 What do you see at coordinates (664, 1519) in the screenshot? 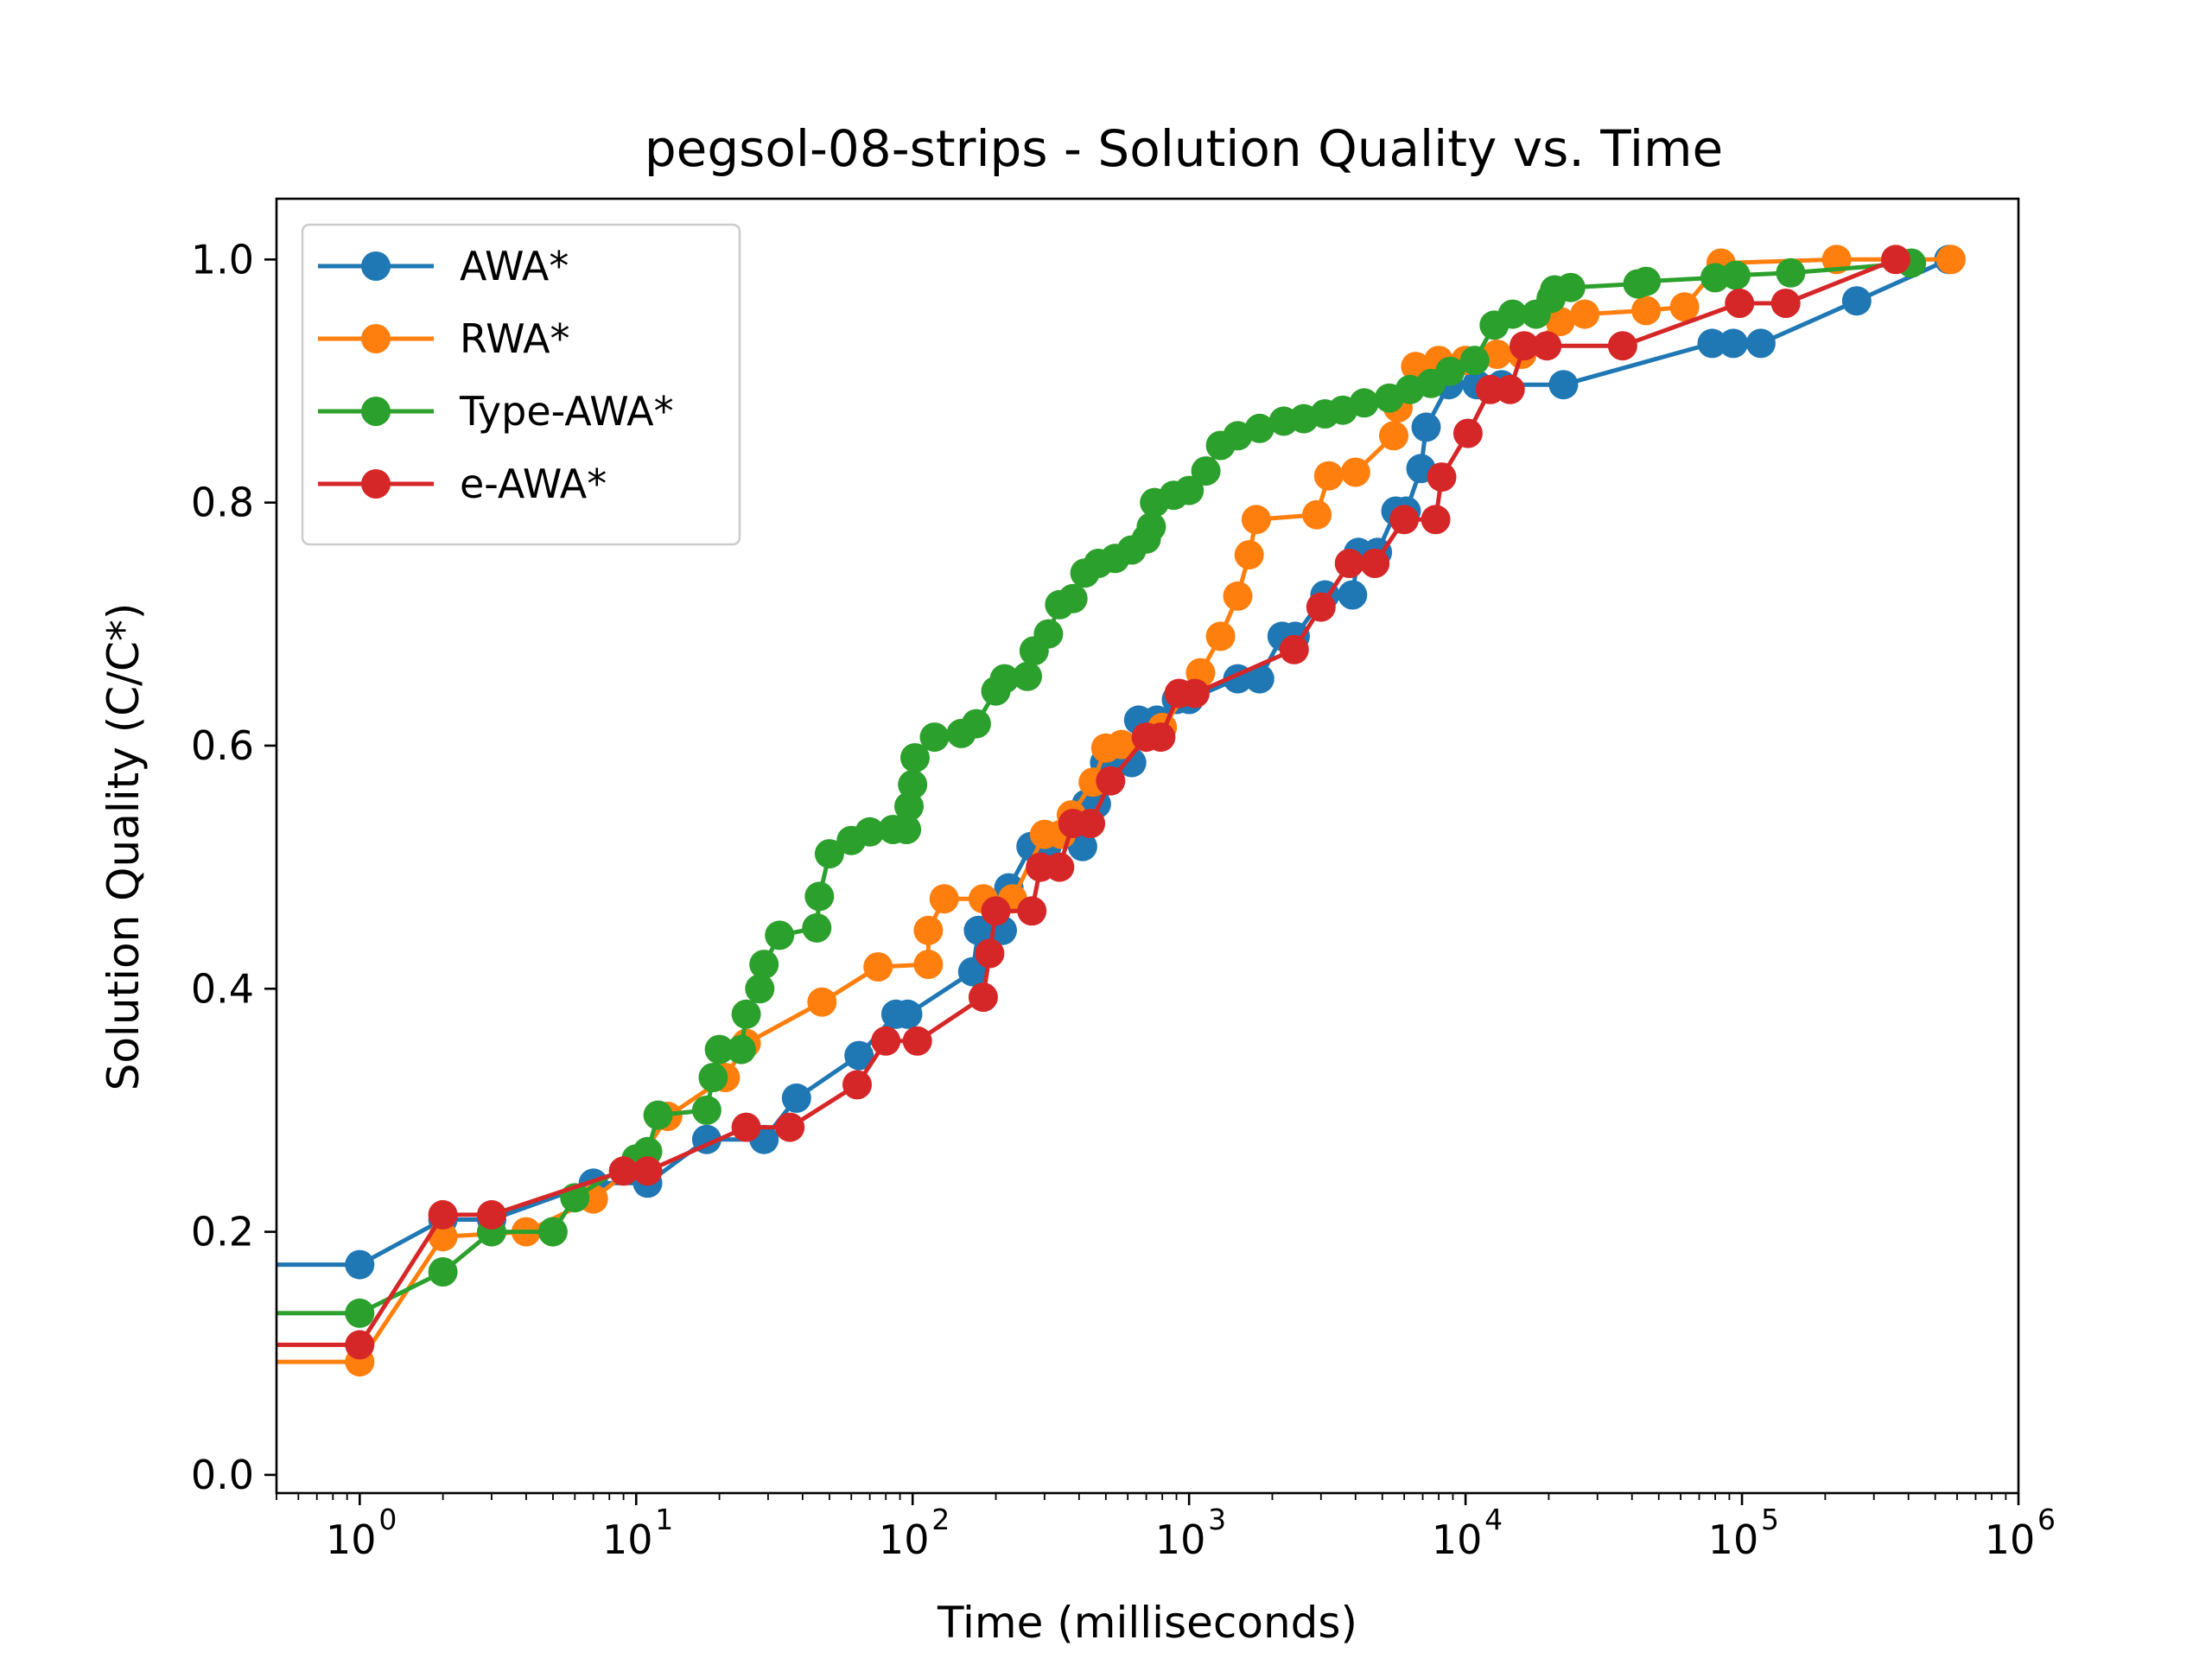
I see `x-tick-exponent: 1` at bounding box center [664, 1519].